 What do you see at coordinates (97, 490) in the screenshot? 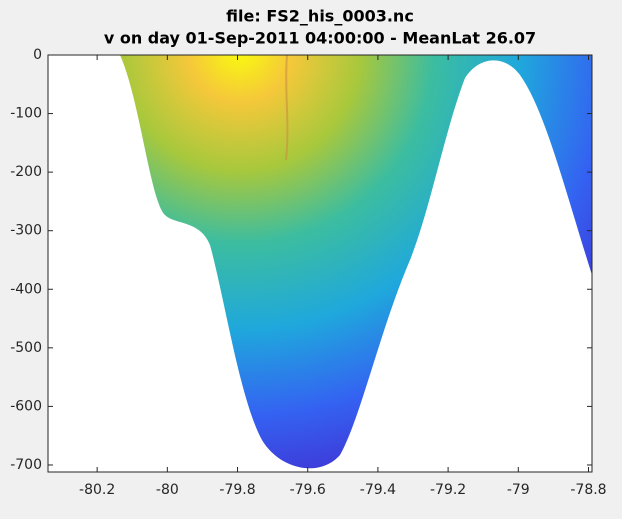
I see `x-tick-label: -80.2` at bounding box center [97, 490].